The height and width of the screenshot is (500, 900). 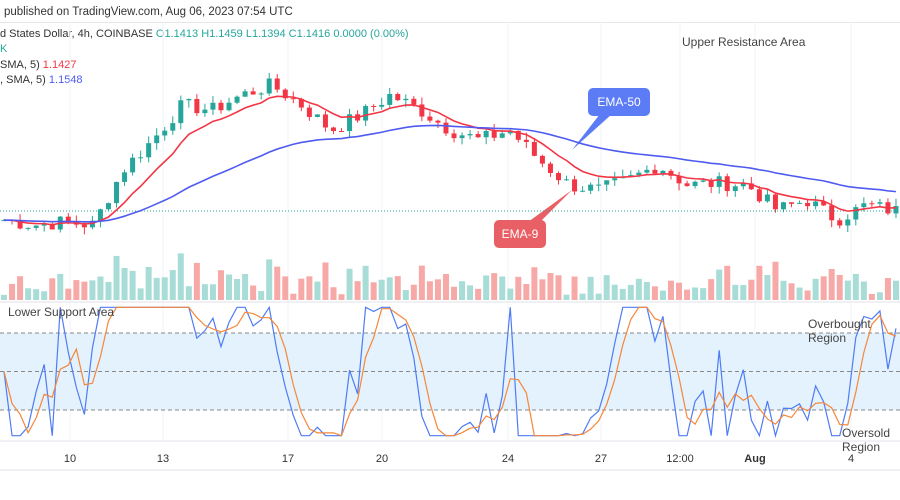 What do you see at coordinates (70, 459) in the screenshot?
I see `x-tick-label: 10` at bounding box center [70, 459].